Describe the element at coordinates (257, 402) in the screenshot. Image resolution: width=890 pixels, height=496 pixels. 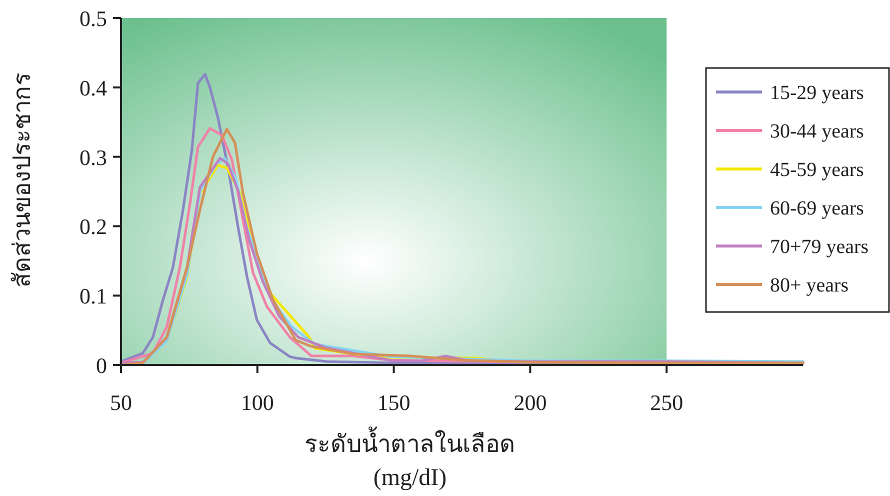
I see `x-tick-label: 100` at that location.